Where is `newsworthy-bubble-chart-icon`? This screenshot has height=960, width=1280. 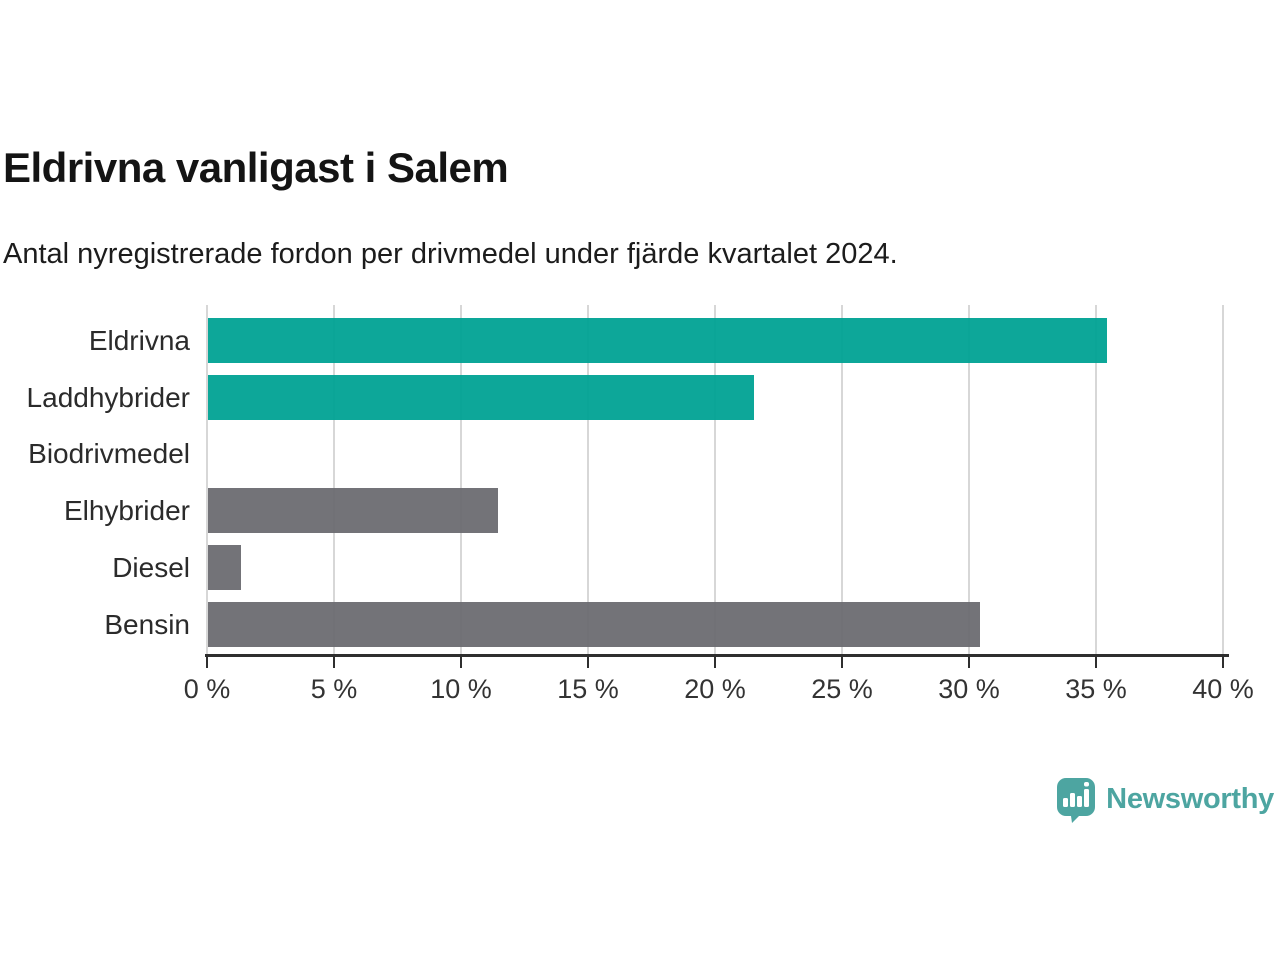
newsworthy-bubble-chart-icon is located at coordinates (1076, 800).